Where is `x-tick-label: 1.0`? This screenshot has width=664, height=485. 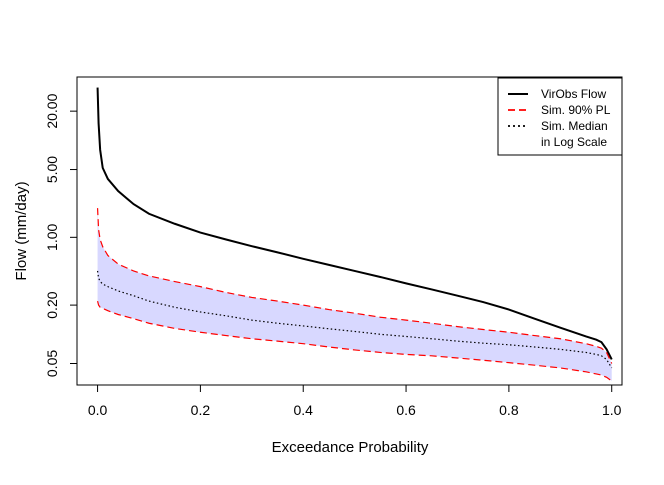
x-tick-label: 1.0 is located at coordinates (612, 410).